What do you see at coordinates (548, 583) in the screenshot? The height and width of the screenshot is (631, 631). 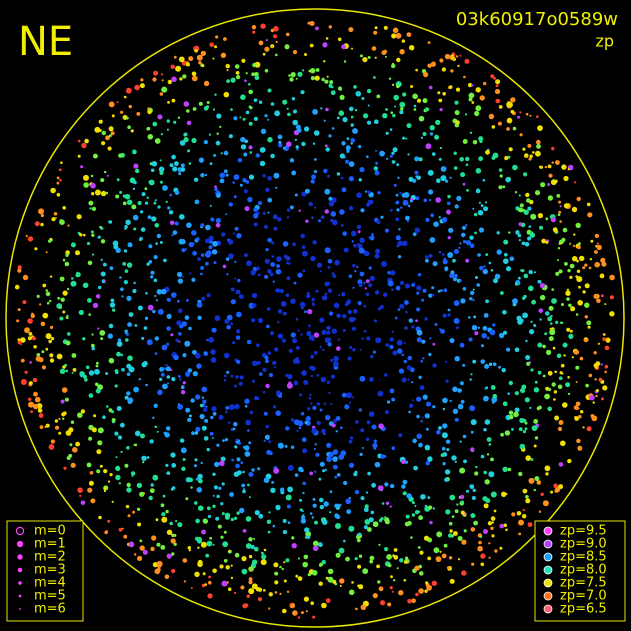 I see `zp-symbol` at bounding box center [548, 583].